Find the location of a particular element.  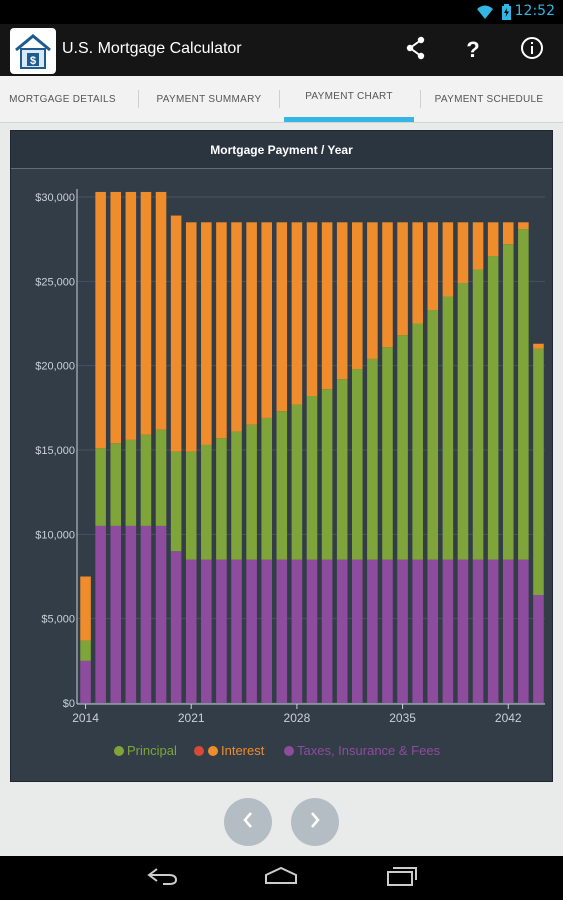

status-bar: 12:52 is located at coordinates (281, 12).